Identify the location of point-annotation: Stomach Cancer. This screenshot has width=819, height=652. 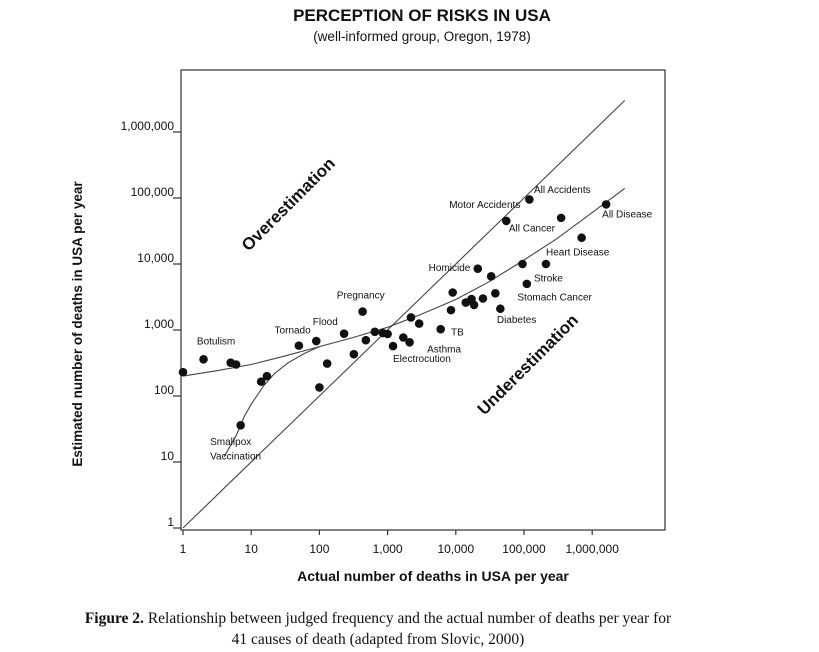
(554, 297).